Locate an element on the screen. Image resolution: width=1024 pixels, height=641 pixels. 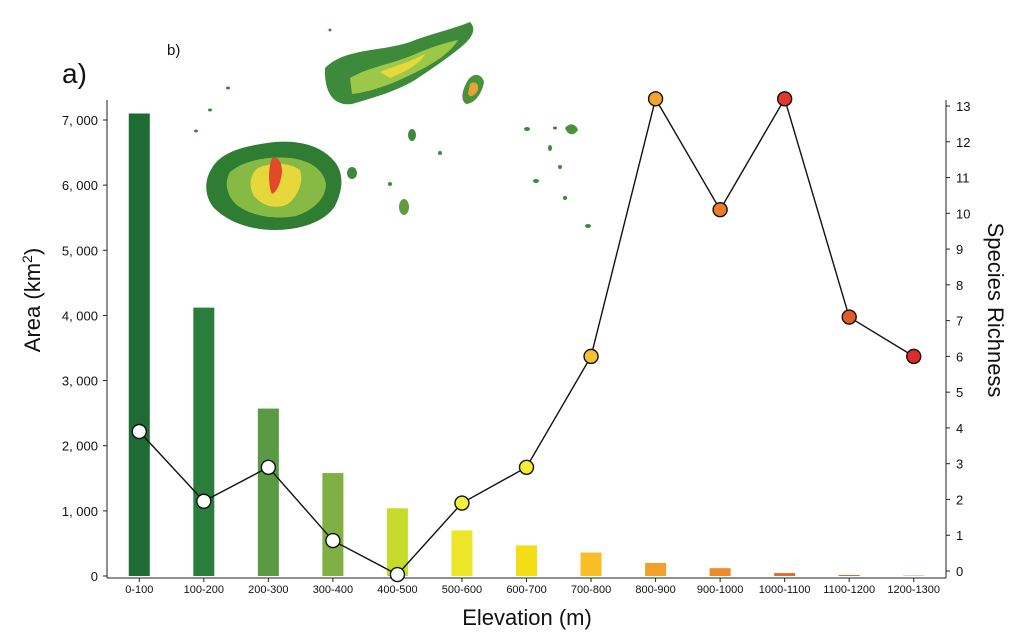
right-tick-label: 13 is located at coordinates (963, 106).